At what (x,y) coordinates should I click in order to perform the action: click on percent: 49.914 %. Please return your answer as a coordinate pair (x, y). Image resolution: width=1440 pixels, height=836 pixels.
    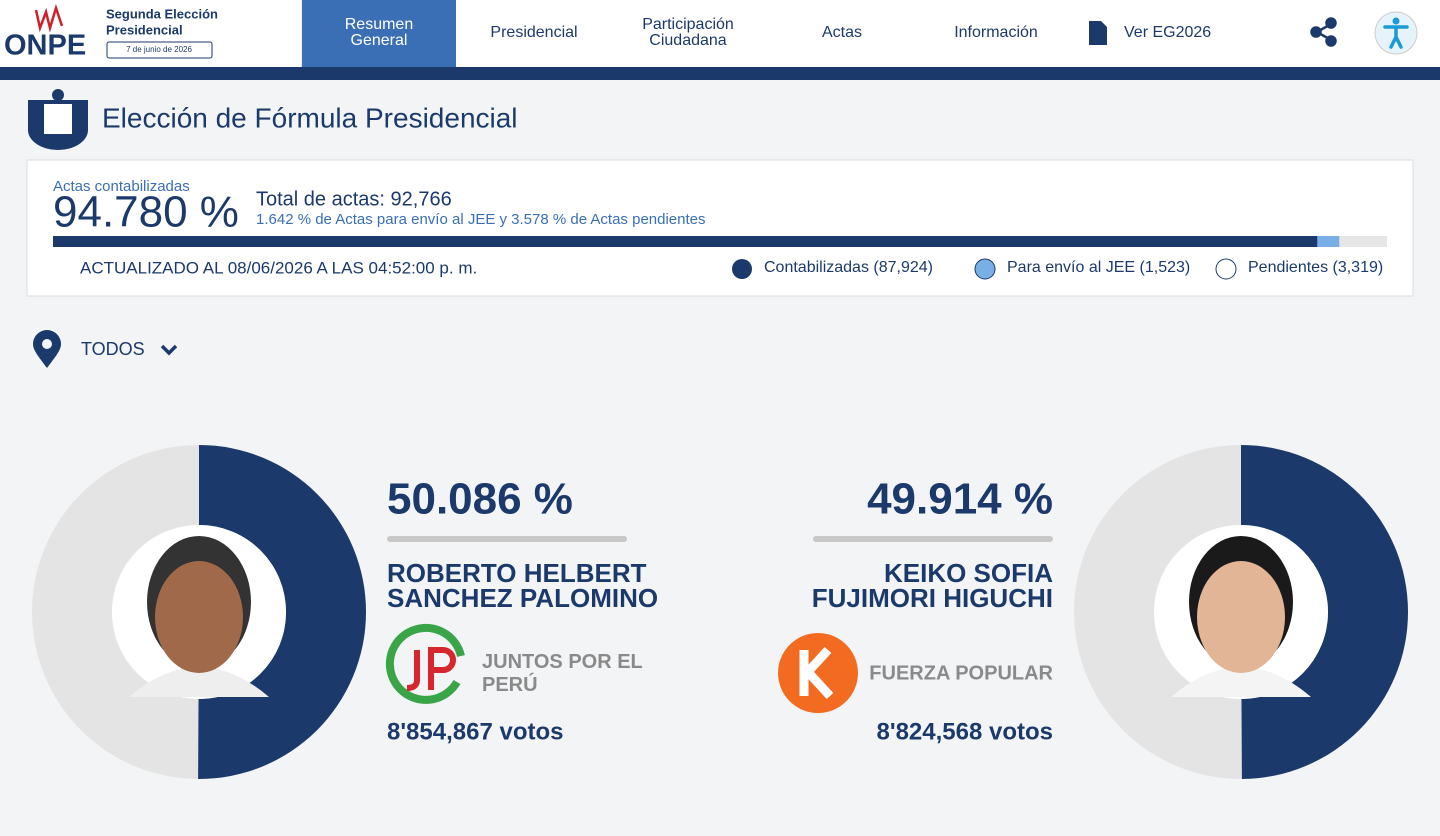
    Looking at the image, I should click on (960, 499).